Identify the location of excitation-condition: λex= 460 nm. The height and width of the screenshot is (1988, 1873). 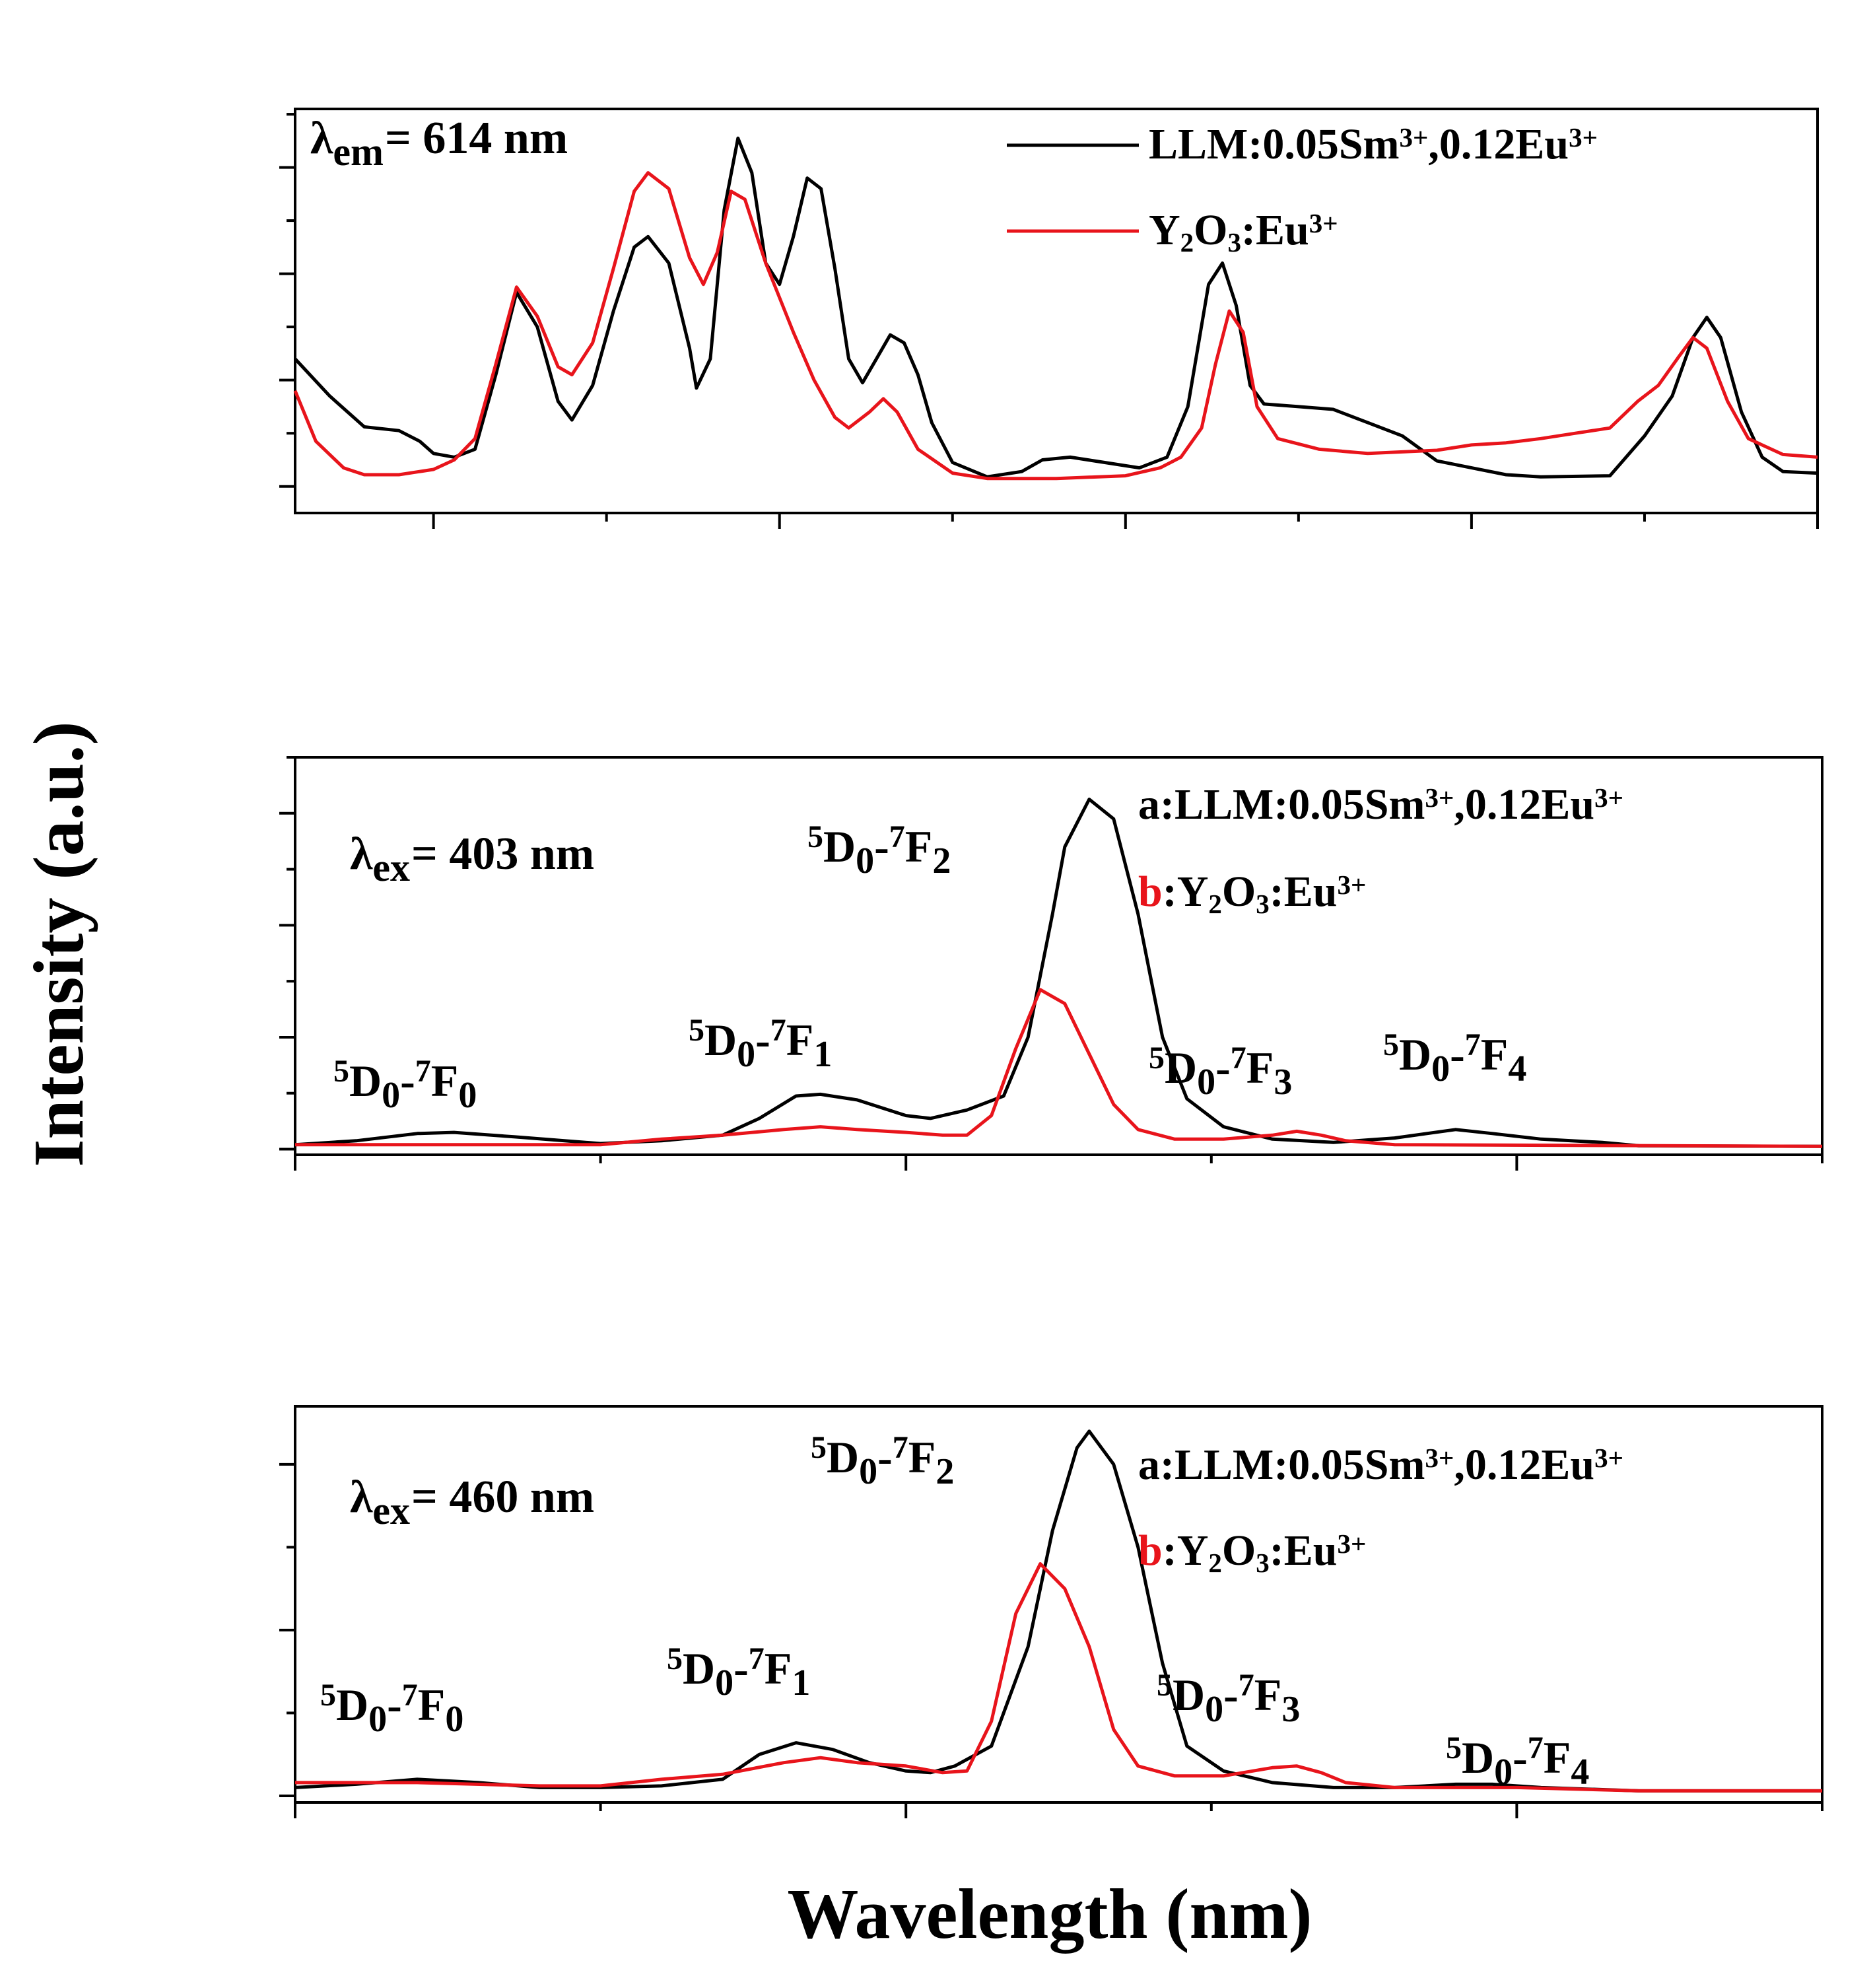
(472, 1502).